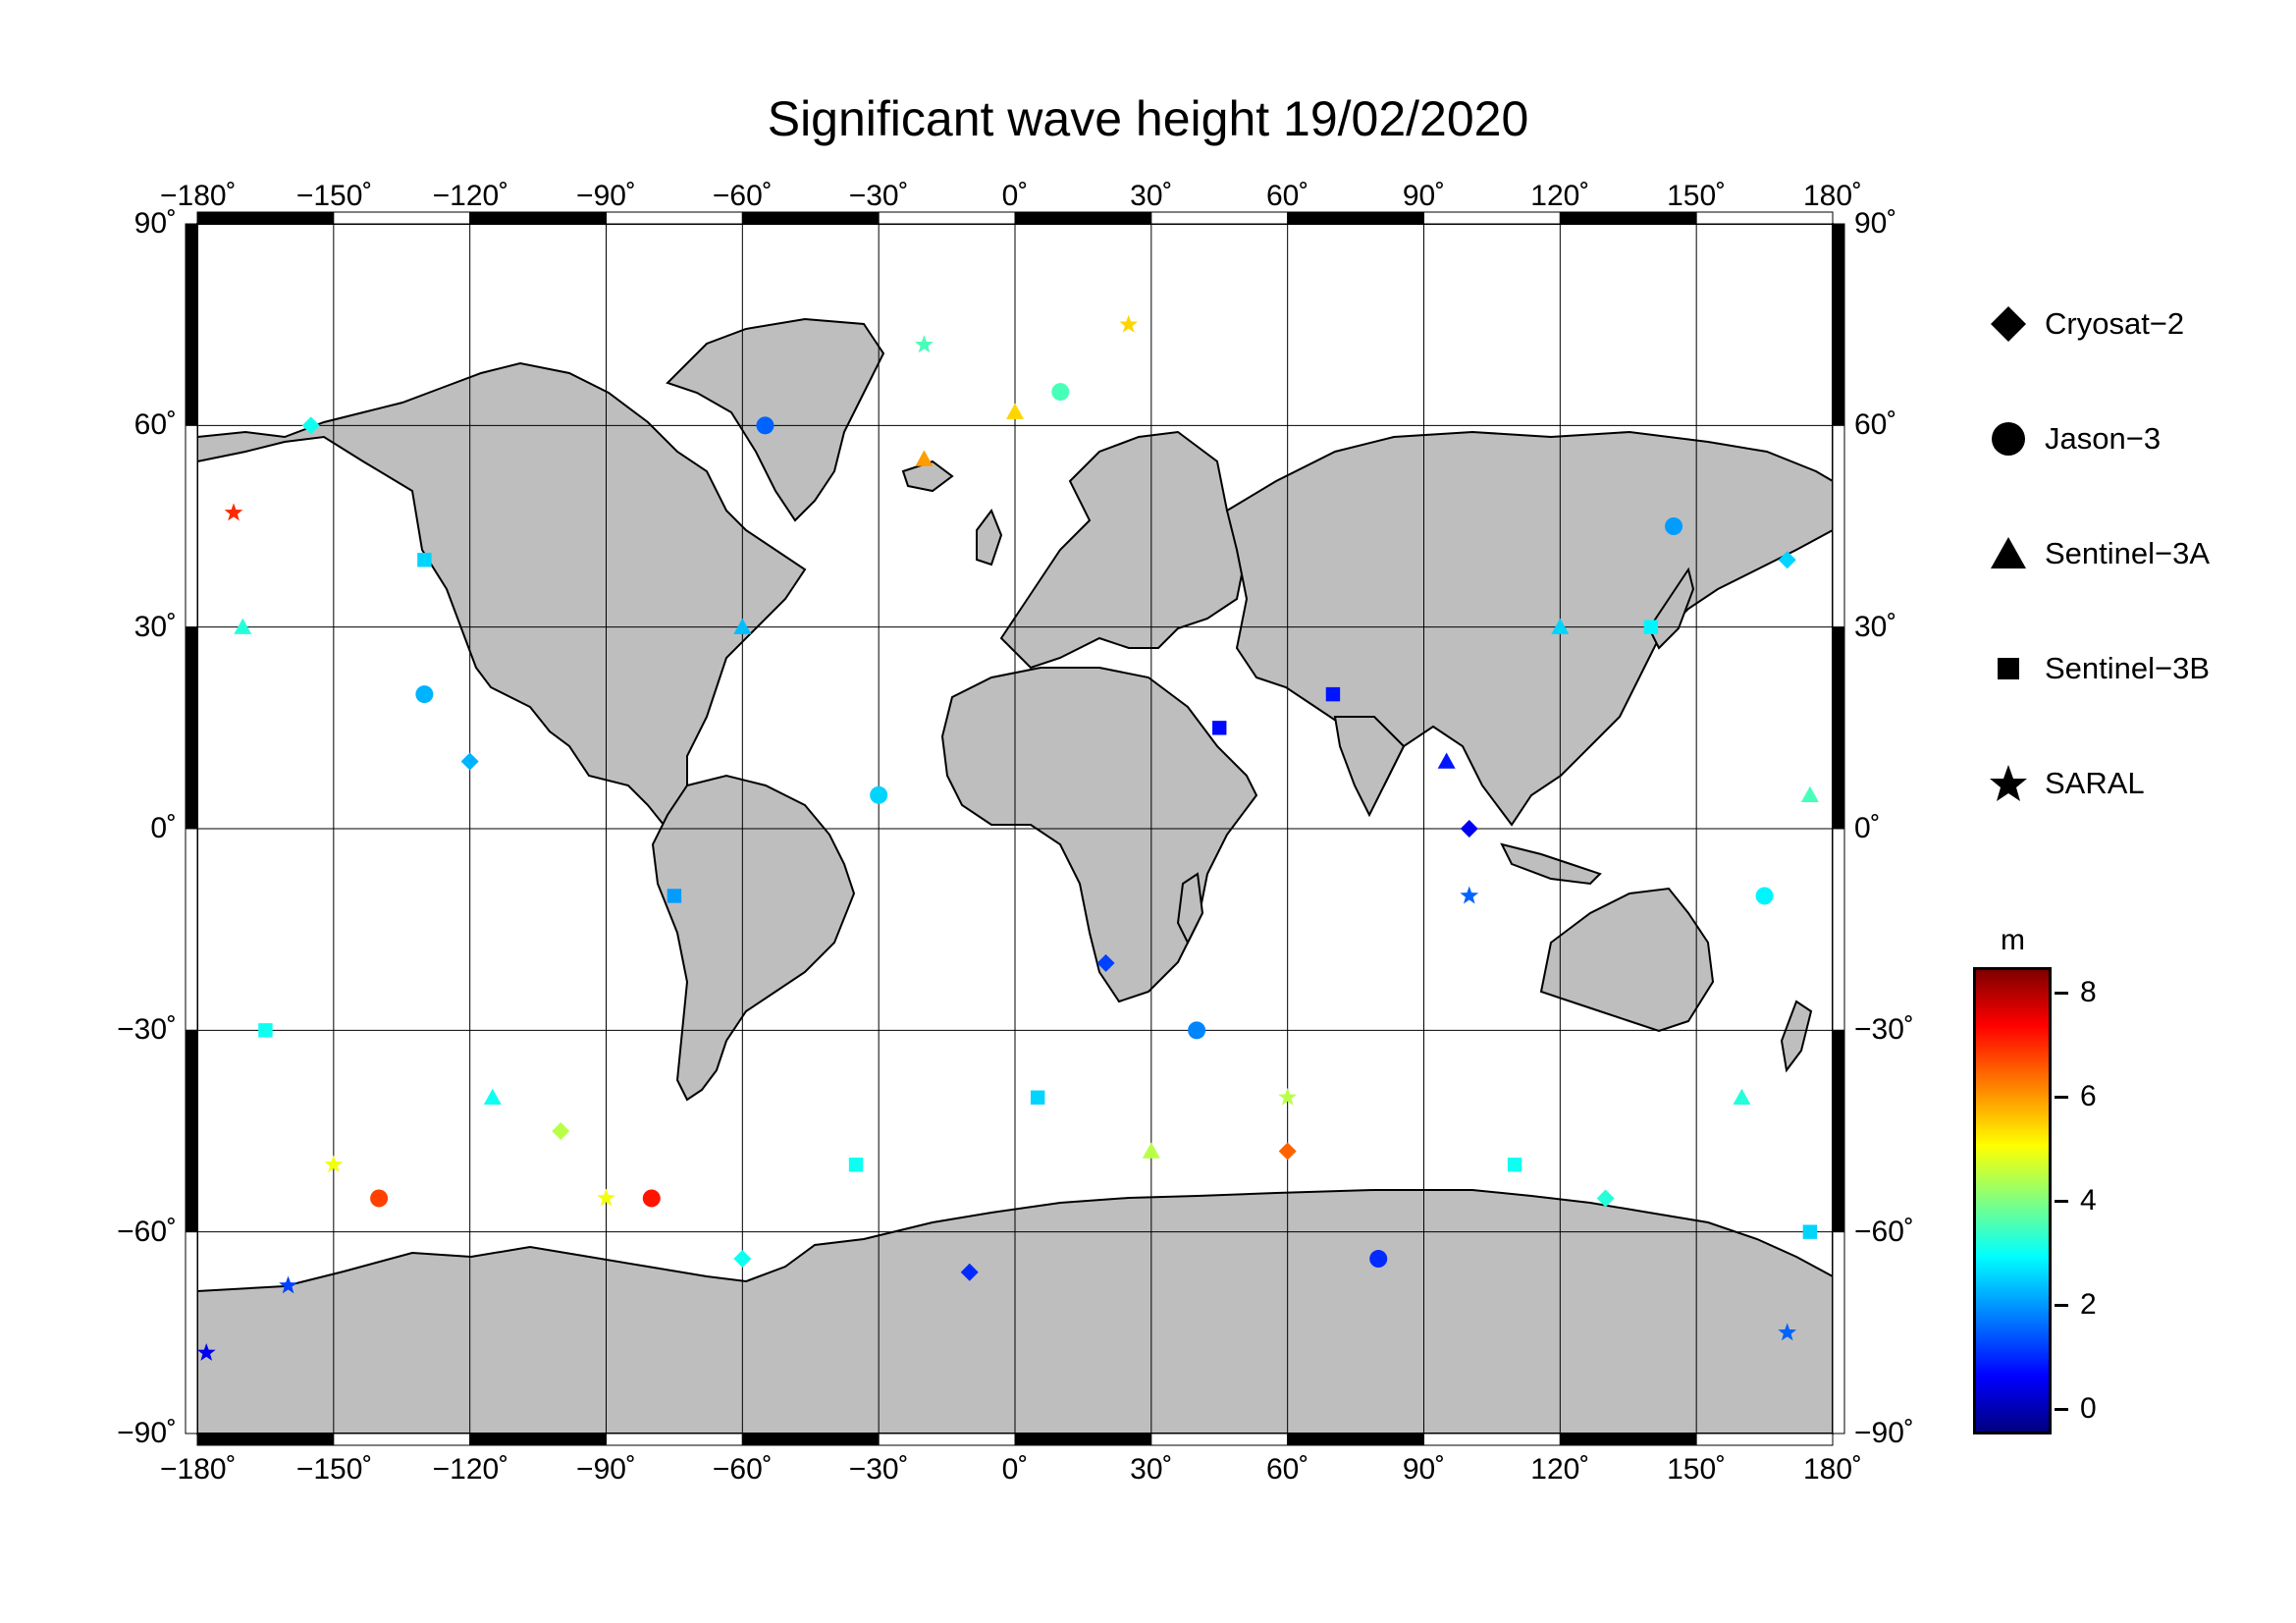 This screenshot has height=1623, width=2296. Describe the element at coordinates (742, 196) in the screenshot. I see `lon-tick-label-top: −60˚` at that location.